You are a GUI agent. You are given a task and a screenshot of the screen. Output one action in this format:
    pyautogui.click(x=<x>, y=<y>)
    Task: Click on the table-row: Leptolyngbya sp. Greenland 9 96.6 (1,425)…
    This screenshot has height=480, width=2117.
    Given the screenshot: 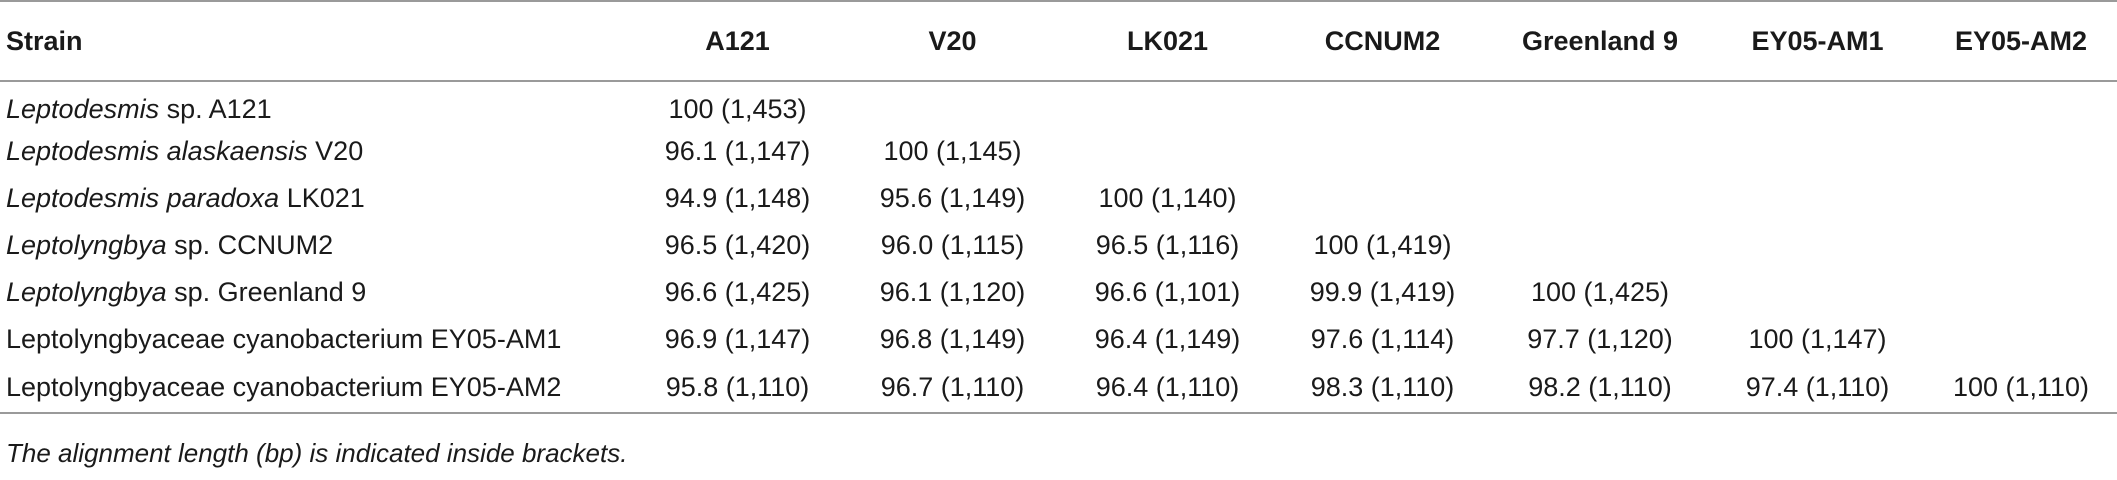 What is the action you would take?
    pyautogui.click(x=1058, y=292)
    